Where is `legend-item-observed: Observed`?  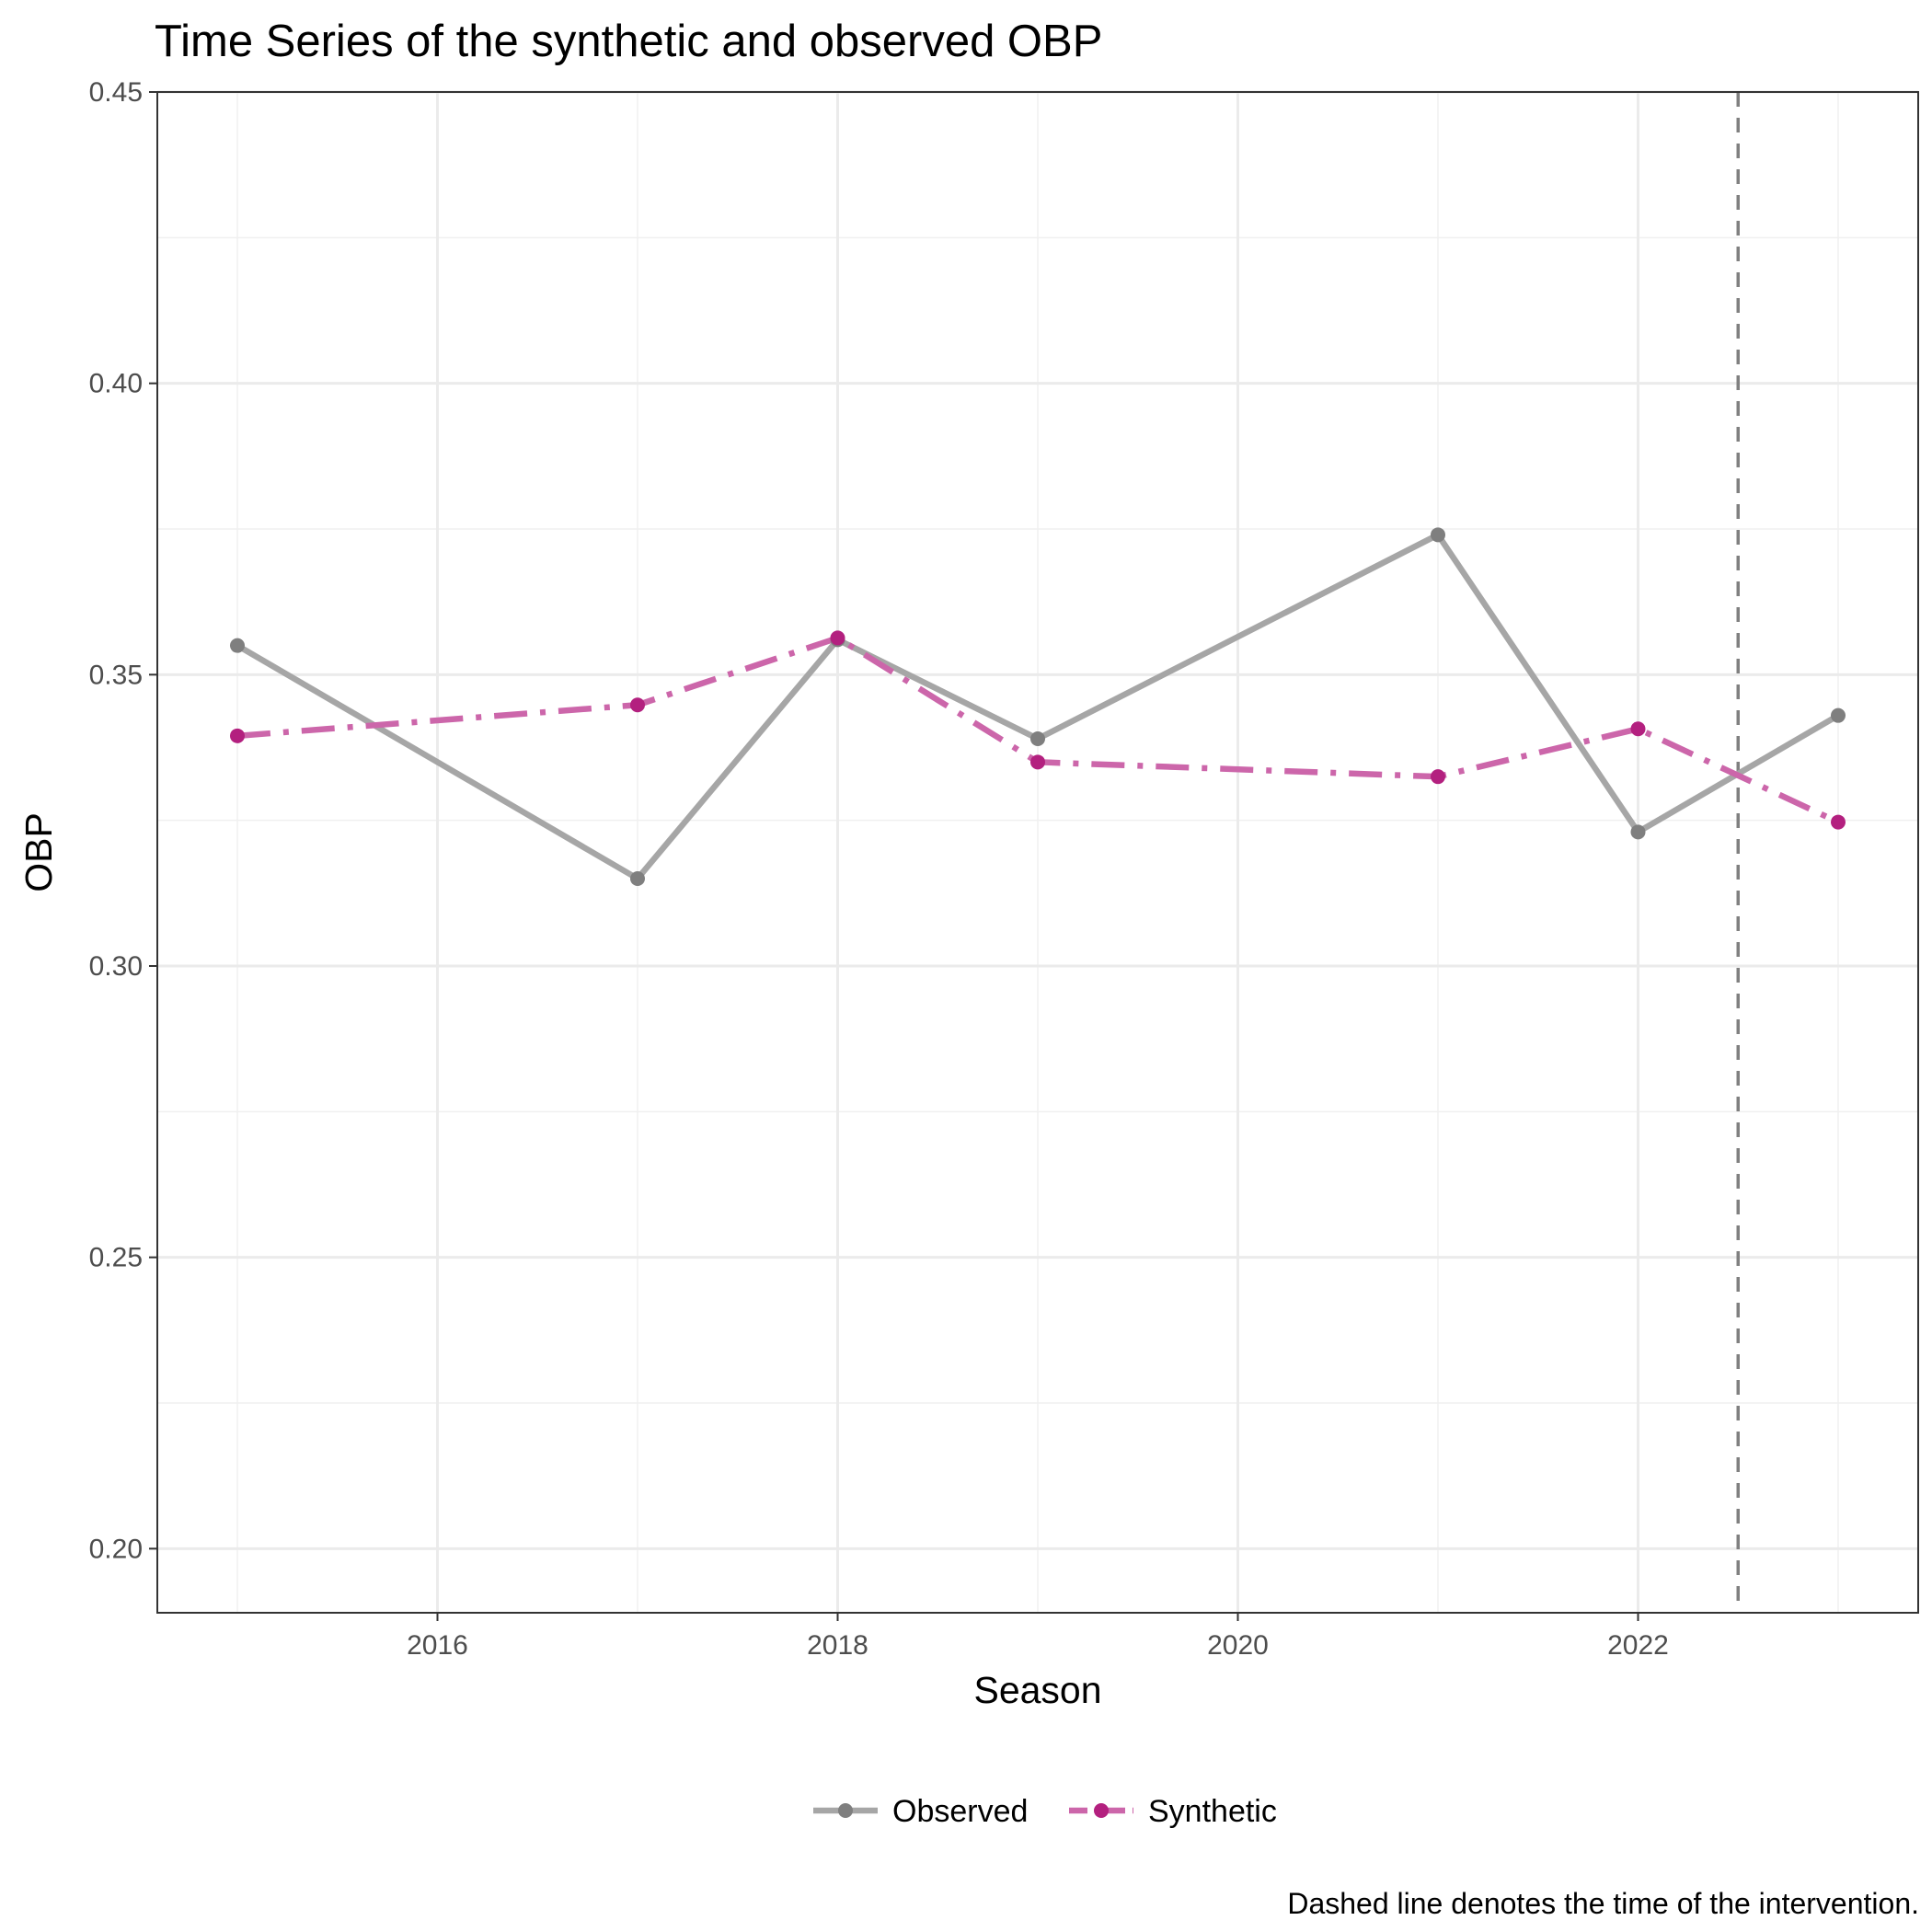 legend-item-observed: Observed is located at coordinates (920, 1811).